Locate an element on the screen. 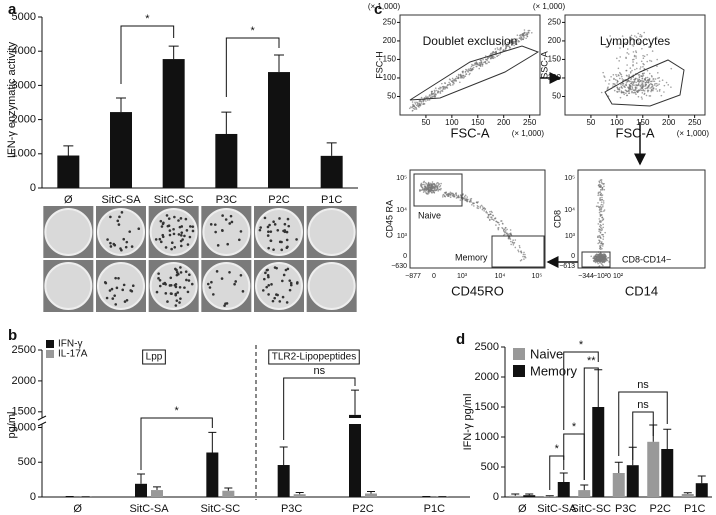  y-tick-label: 10⁵ is located at coordinates (401, 178).